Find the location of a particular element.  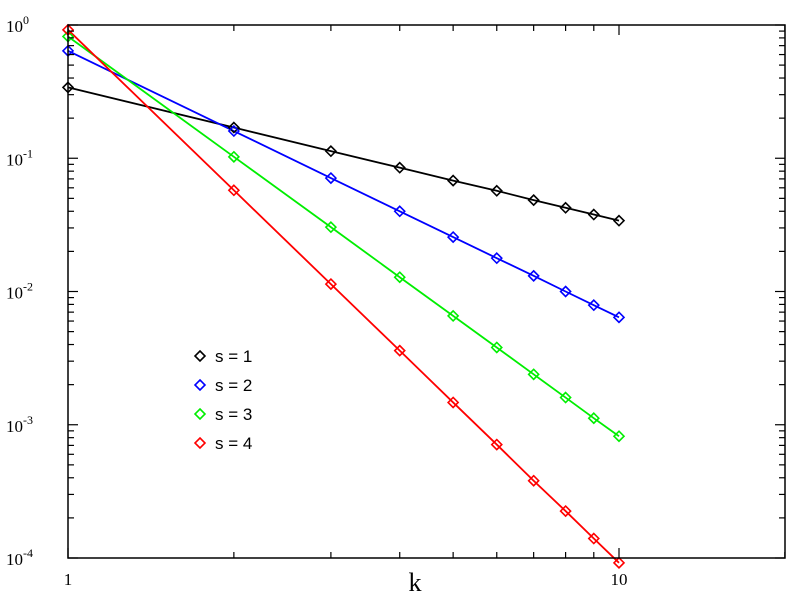

y-tick-label: 10⁻¹ is located at coordinates (19, 157).